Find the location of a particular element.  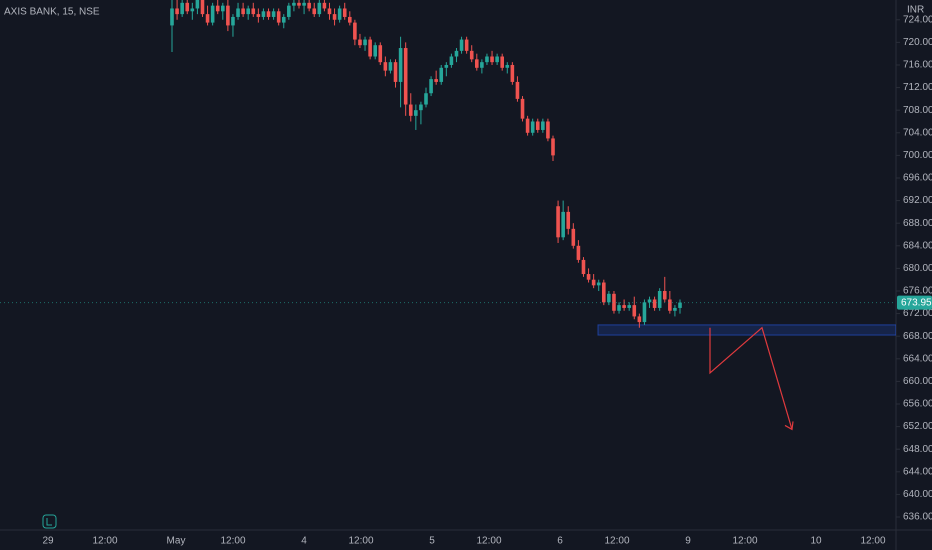

y-tick-label: 652.00 is located at coordinates (917, 426).